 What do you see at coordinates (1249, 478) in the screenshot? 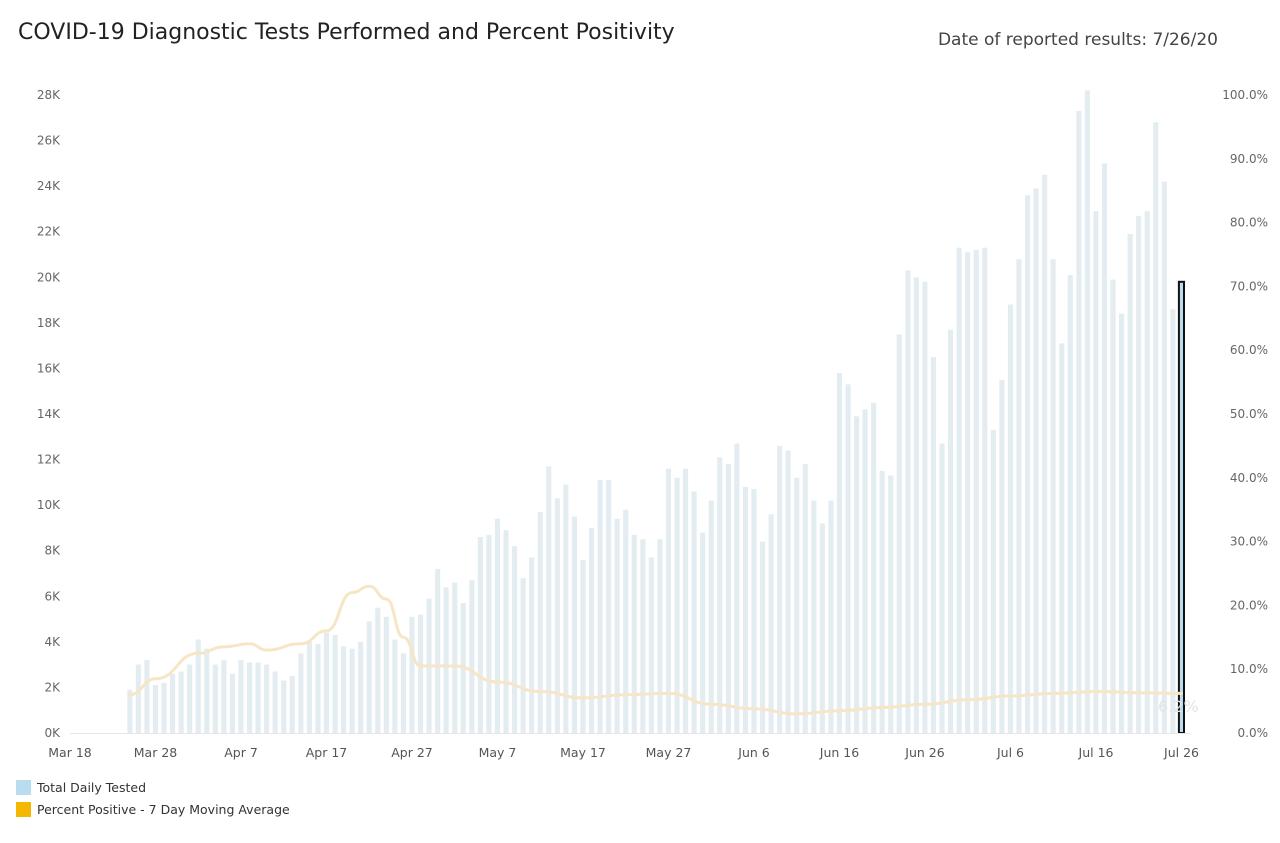
I see `y-right-tick-label: 40.0%` at bounding box center [1249, 478].